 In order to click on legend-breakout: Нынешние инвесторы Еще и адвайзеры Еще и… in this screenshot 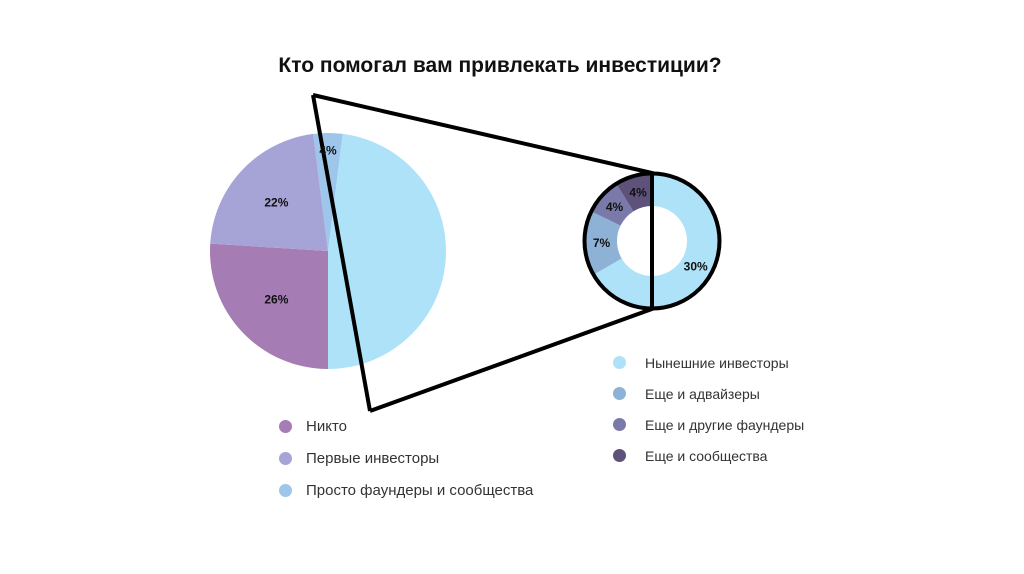, I will do `click(708, 409)`.